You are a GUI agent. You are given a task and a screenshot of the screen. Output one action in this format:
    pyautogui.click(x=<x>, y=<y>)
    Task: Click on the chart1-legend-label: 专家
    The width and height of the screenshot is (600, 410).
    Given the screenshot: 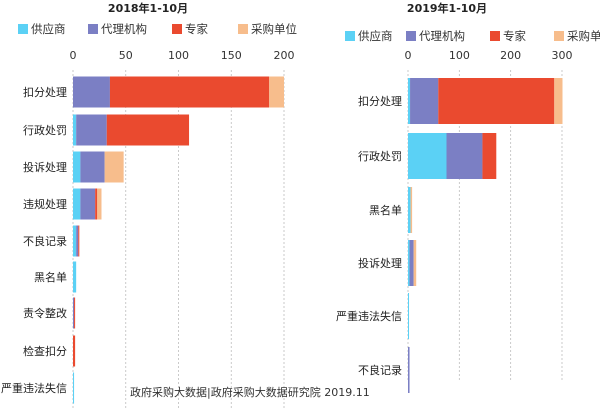 What is the action you would take?
    pyautogui.click(x=196, y=29)
    